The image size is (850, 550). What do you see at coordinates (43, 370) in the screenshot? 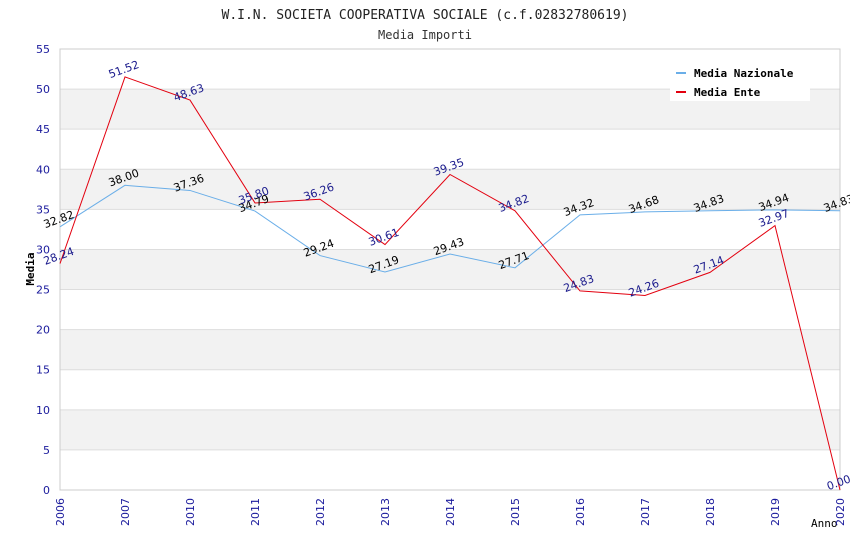
I see `y-tick-label: 15` at bounding box center [43, 370].